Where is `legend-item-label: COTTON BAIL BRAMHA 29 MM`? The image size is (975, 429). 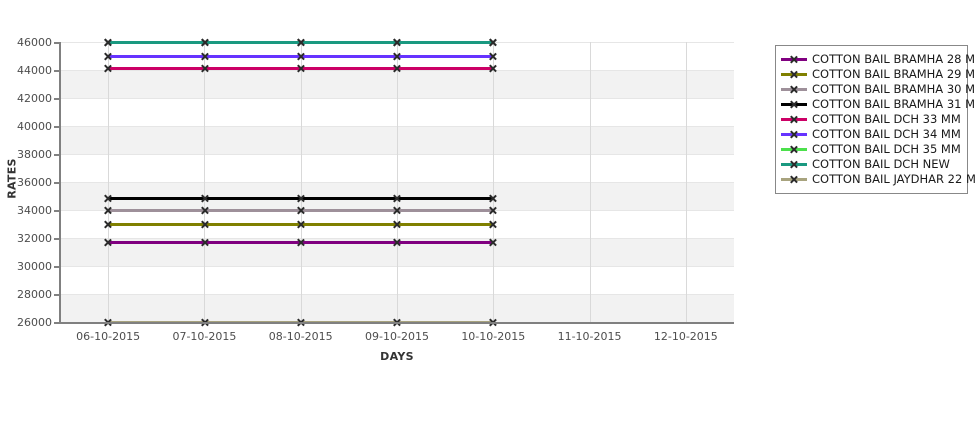
legend-item-label: COTTON BAIL BRAMHA 29 MM is located at coordinates (893, 74).